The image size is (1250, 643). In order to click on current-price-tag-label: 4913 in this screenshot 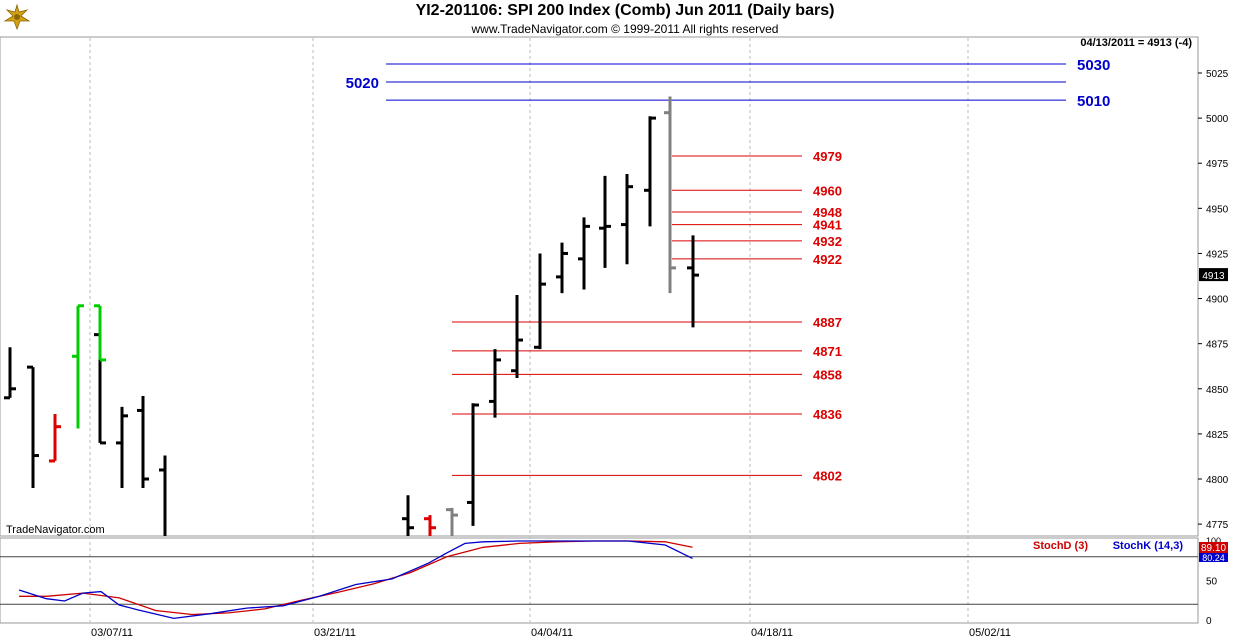, I will do `click(1213, 276)`.